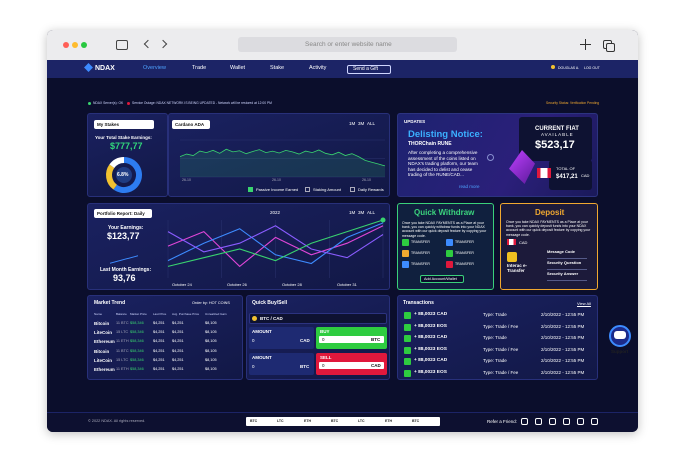  Describe the element at coordinates (383, 220) in the screenshot. I see `end-marker` at that location.